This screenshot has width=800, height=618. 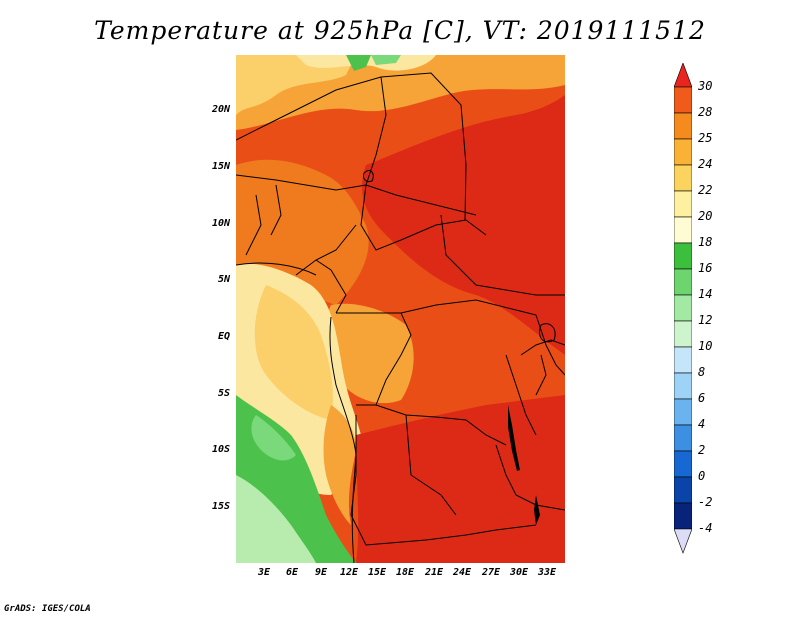 I want to click on lon-label-33e: 33E, so click(x=547, y=572).